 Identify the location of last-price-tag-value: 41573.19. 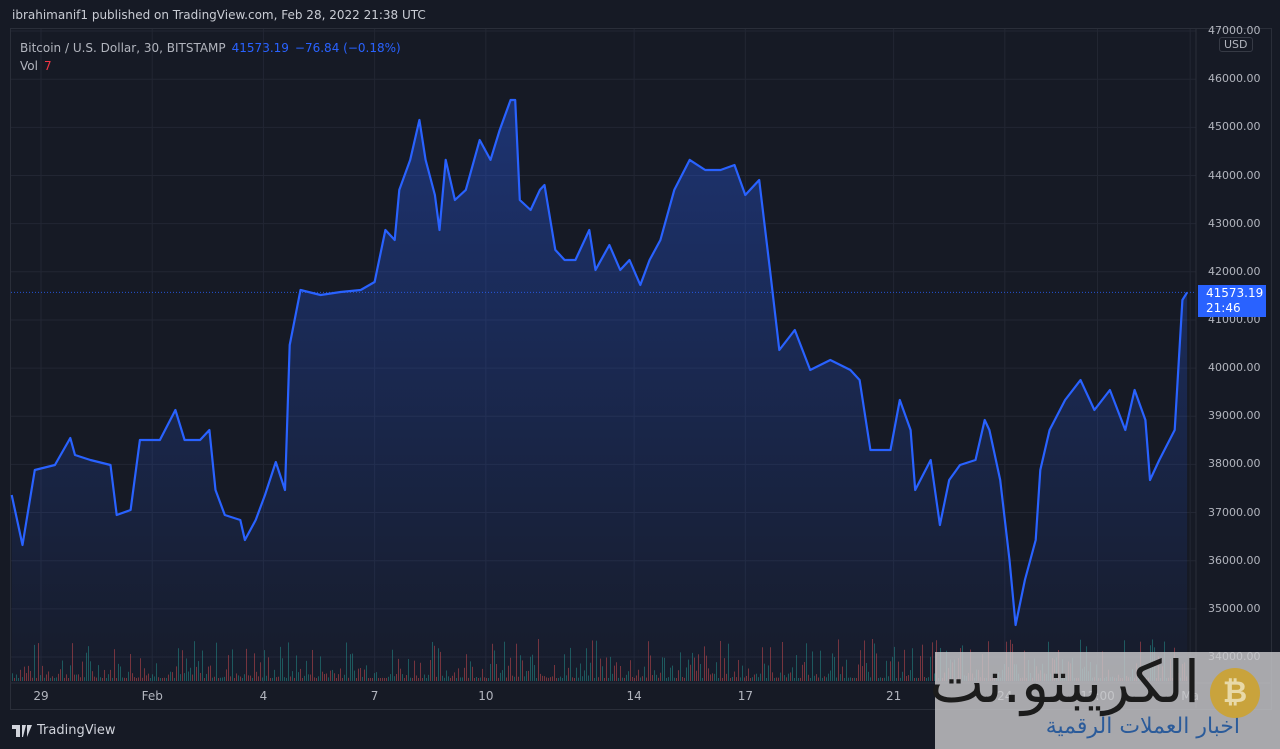
(1235, 293).